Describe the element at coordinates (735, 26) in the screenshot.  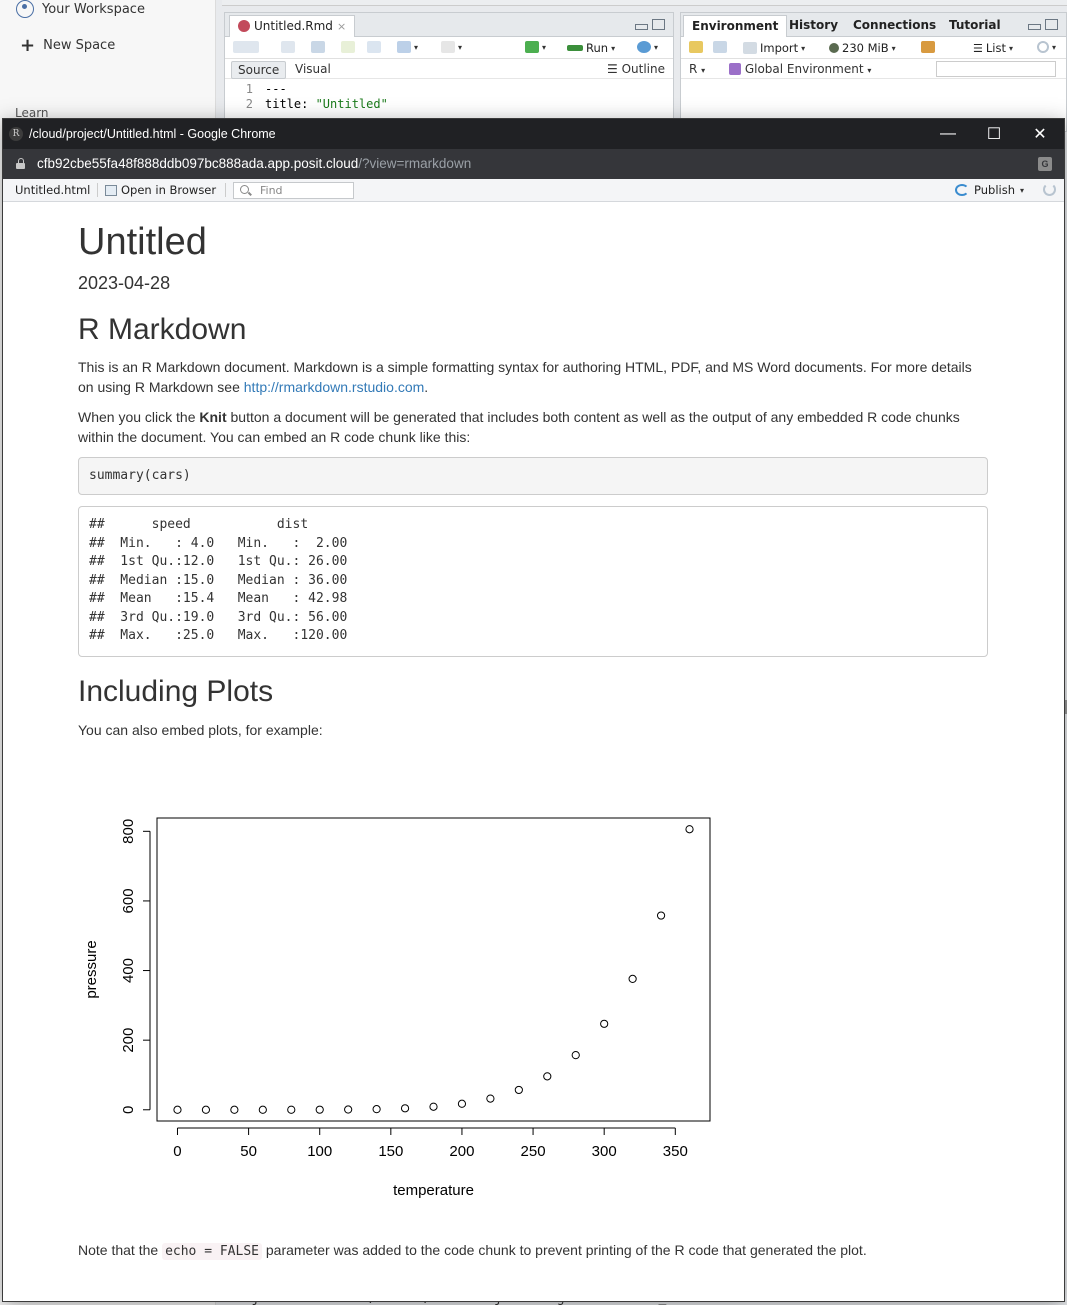
I see `tab-environment: Environment` at that location.